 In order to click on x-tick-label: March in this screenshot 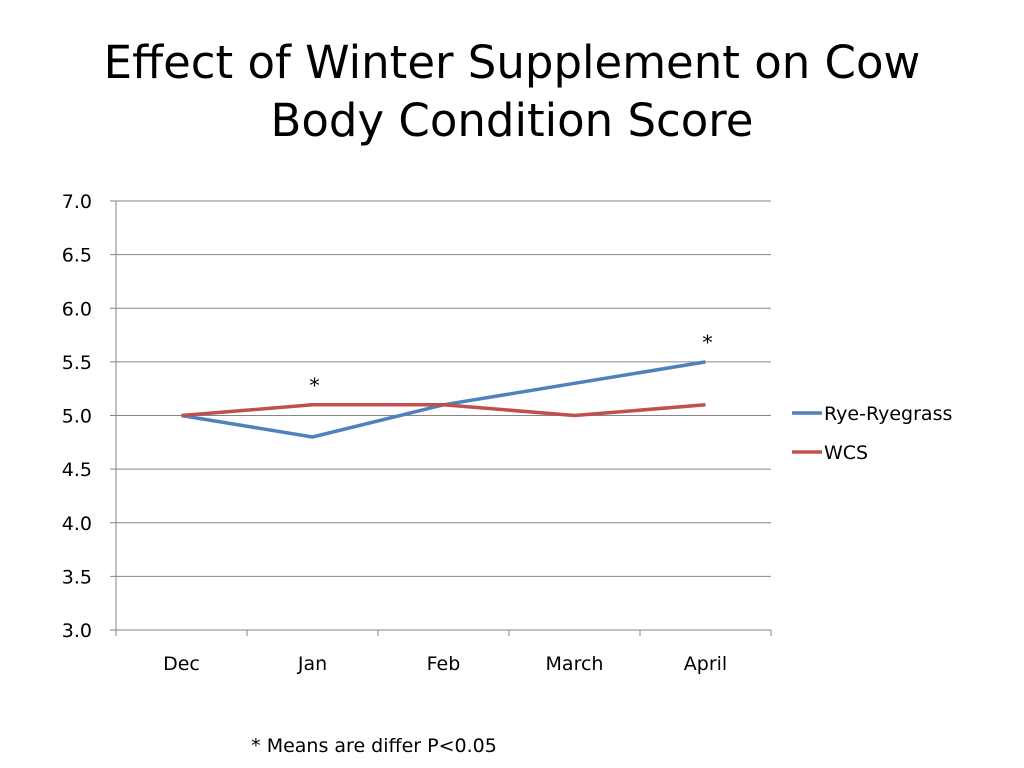, I will do `click(575, 664)`.